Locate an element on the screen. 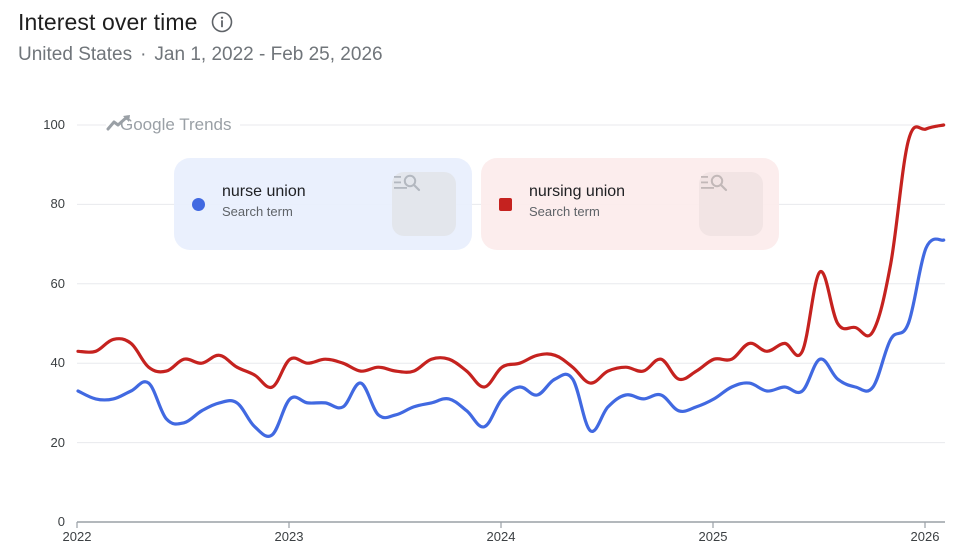 The height and width of the screenshot is (550, 978). x-tick-label: 2022 is located at coordinates (77, 536).